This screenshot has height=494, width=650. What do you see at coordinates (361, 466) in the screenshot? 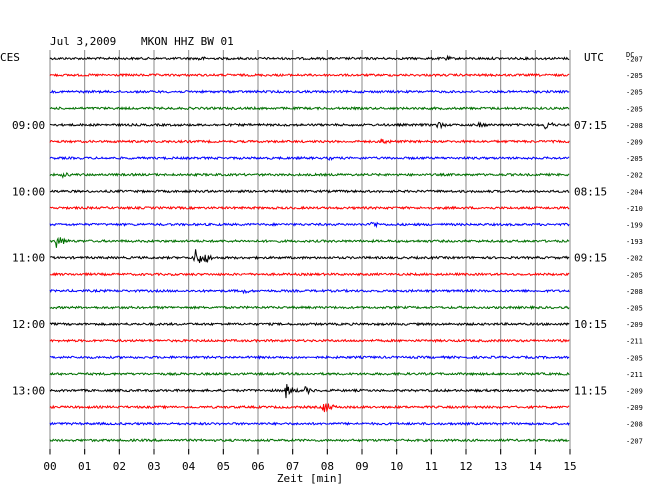
I see `x-tick-label: 09` at bounding box center [361, 466].